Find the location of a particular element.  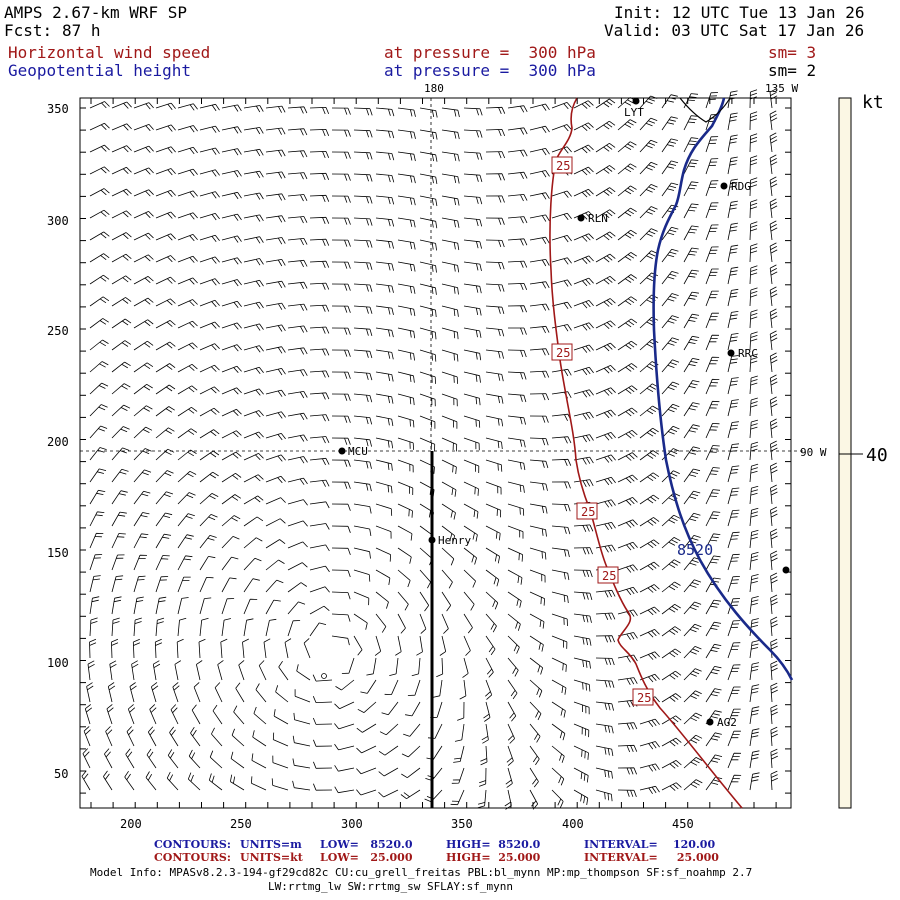

station-marker is located at coordinates (786, 570).